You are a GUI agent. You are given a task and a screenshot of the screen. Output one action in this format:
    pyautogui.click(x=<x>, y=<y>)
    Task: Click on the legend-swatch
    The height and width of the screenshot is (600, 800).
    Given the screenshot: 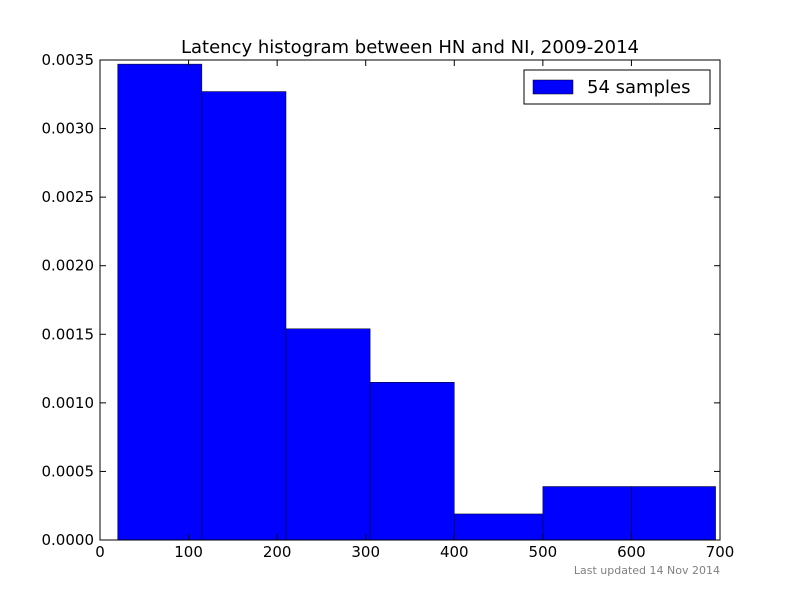 What is the action you would take?
    pyautogui.click(x=553, y=87)
    